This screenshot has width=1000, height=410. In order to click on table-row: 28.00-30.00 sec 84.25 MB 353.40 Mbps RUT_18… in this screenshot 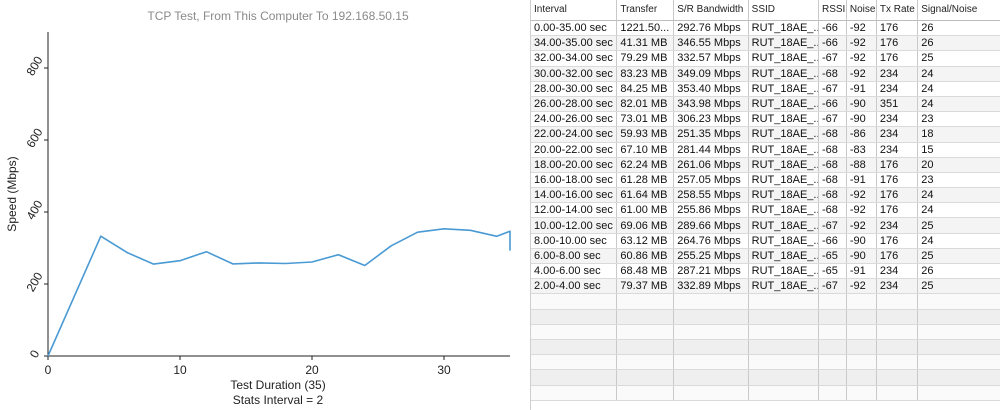, I will do `click(765, 89)`.